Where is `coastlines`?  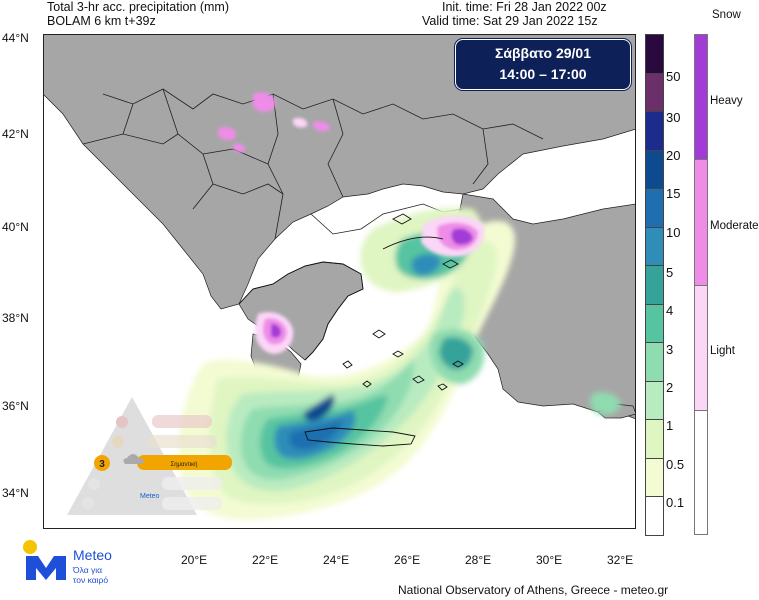 coastlines is located at coordinates (351, 330).